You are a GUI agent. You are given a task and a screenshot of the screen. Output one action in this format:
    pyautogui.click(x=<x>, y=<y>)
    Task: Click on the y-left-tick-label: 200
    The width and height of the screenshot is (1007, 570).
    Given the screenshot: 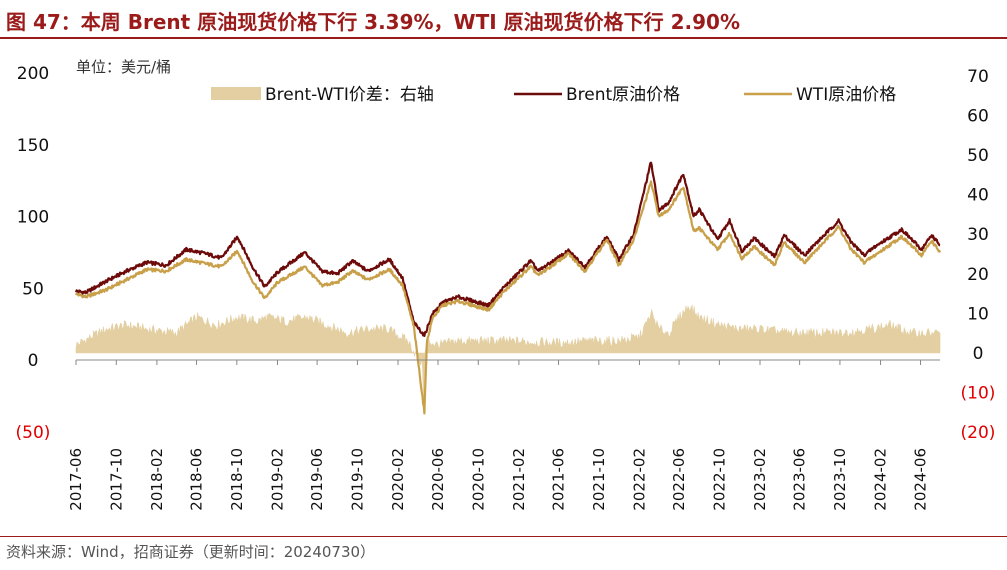 What is the action you would take?
    pyautogui.click(x=33, y=74)
    